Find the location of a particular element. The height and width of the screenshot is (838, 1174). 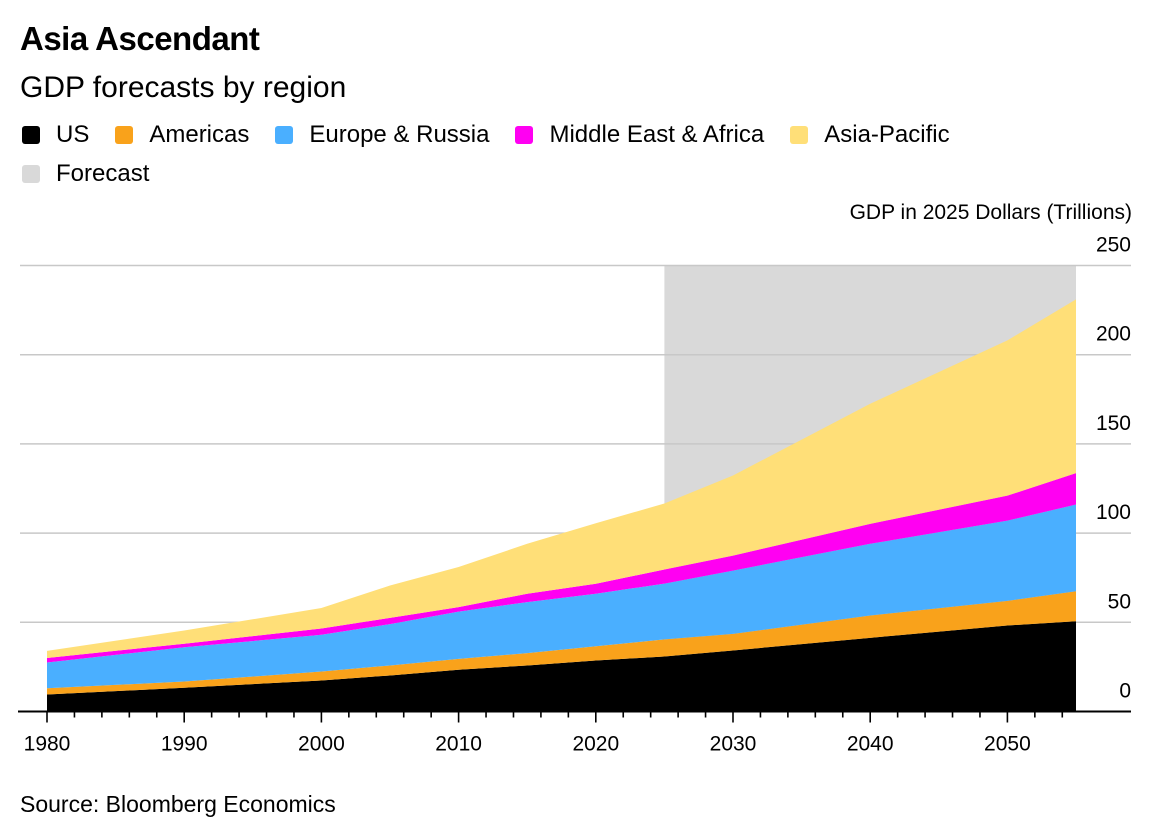

legend-label-middle-east-africa: Middle East & Africa is located at coordinates (657, 134).